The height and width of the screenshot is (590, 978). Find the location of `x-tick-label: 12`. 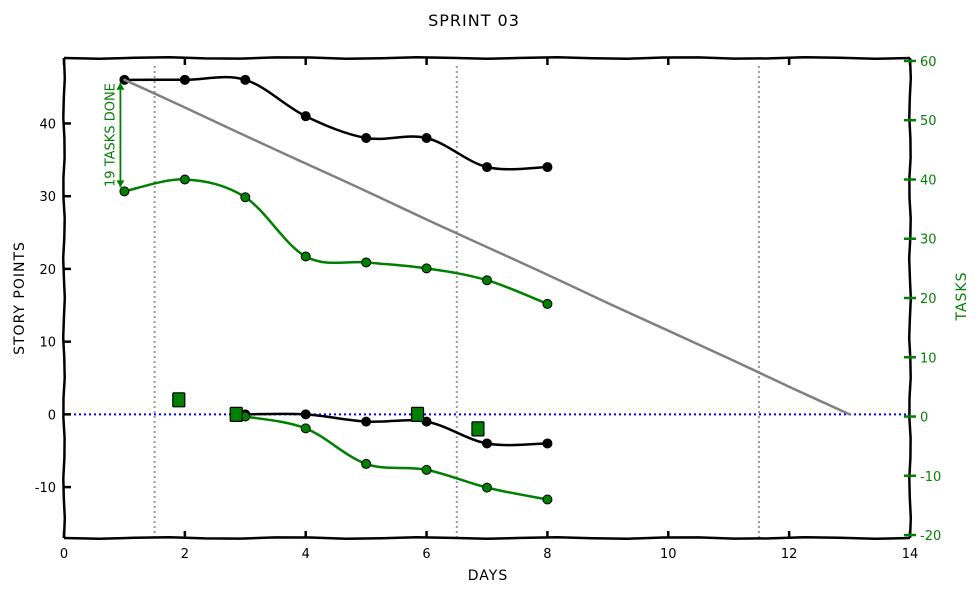

x-tick-label: 12 is located at coordinates (789, 554).